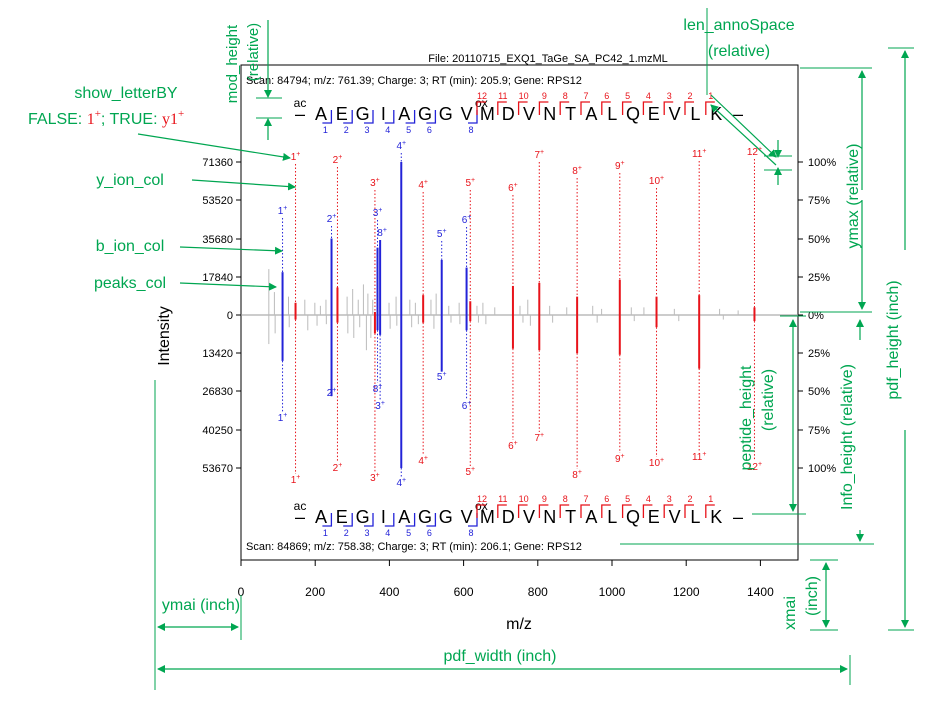 This screenshot has height=720, width=945. What do you see at coordinates (366, 533) in the screenshot?
I see `peptide-bottom-b-number: 3` at bounding box center [366, 533].